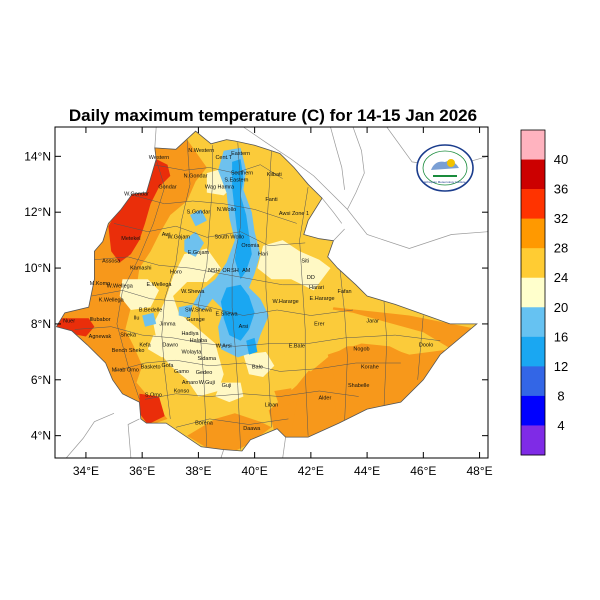 The height and width of the screenshot is (600, 600). I want to click on region-label: E.Shewa, so click(226, 315).